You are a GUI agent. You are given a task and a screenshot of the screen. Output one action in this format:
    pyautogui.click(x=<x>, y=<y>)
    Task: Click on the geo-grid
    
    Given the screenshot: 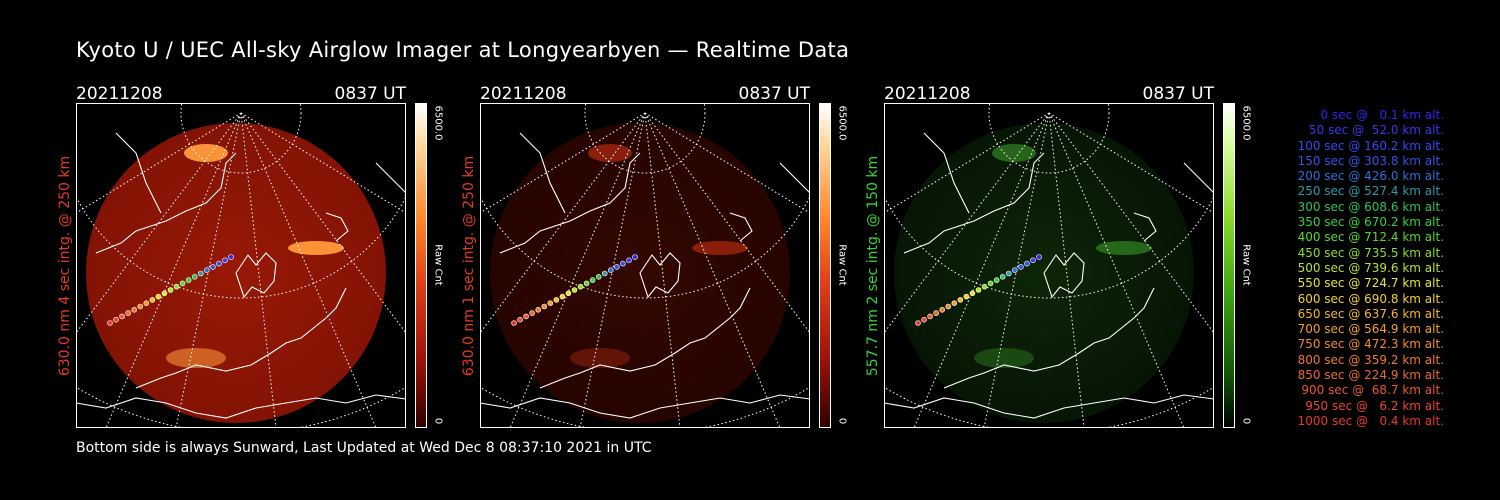 What is the action you would take?
    pyautogui.click(x=241, y=265)
    